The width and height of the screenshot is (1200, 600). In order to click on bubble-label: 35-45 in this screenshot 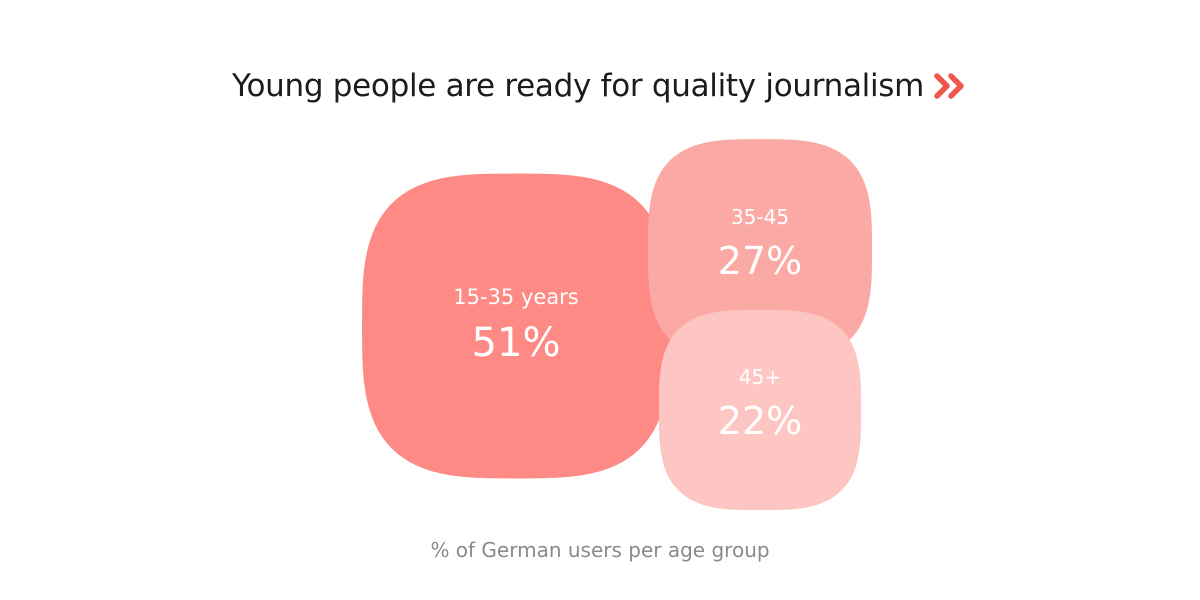, I will do `click(760, 217)`.